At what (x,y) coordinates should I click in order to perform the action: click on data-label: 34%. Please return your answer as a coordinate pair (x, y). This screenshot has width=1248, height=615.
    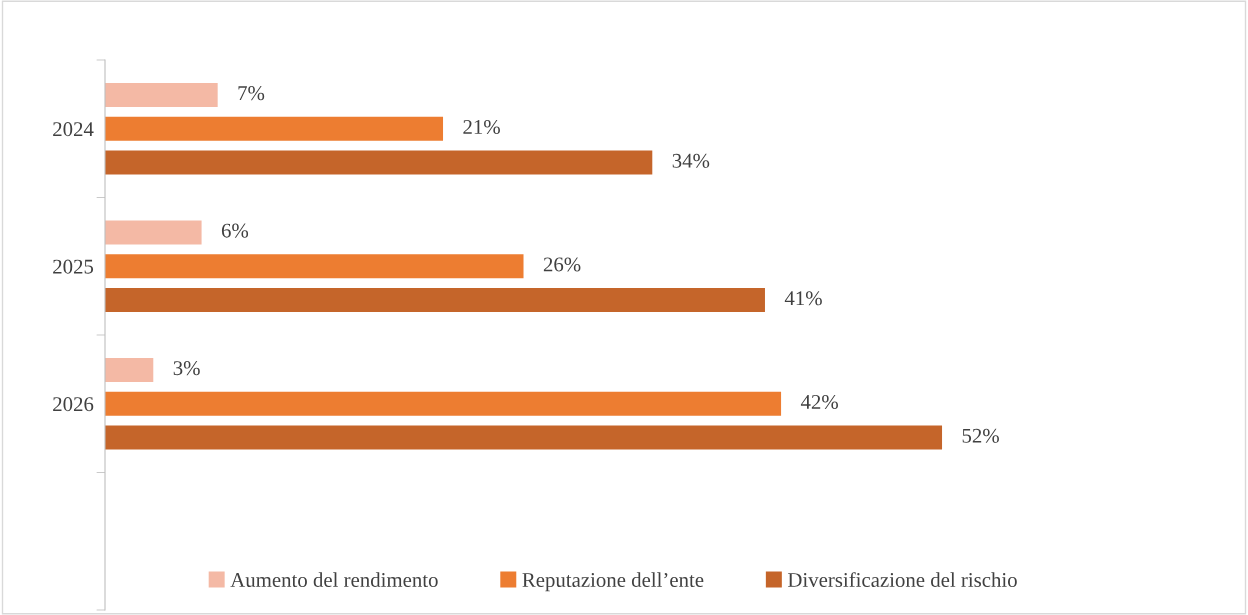
    Looking at the image, I should click on (691, 160).